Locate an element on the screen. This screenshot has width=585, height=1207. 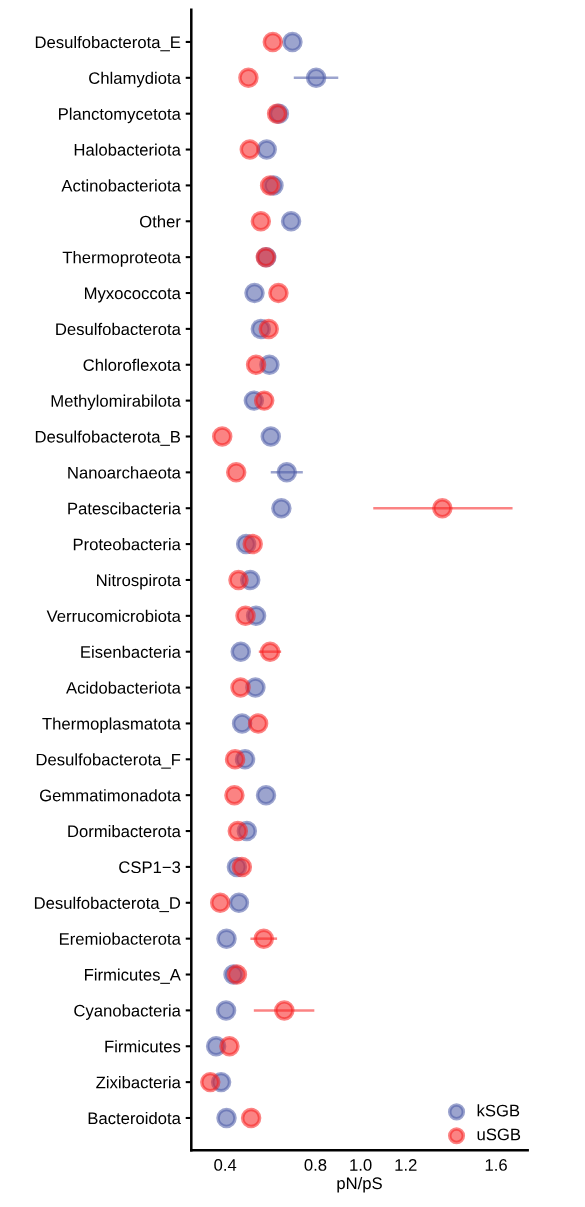
y-tick-label: Gemmatimonadota is located at coordinates (110, 795).